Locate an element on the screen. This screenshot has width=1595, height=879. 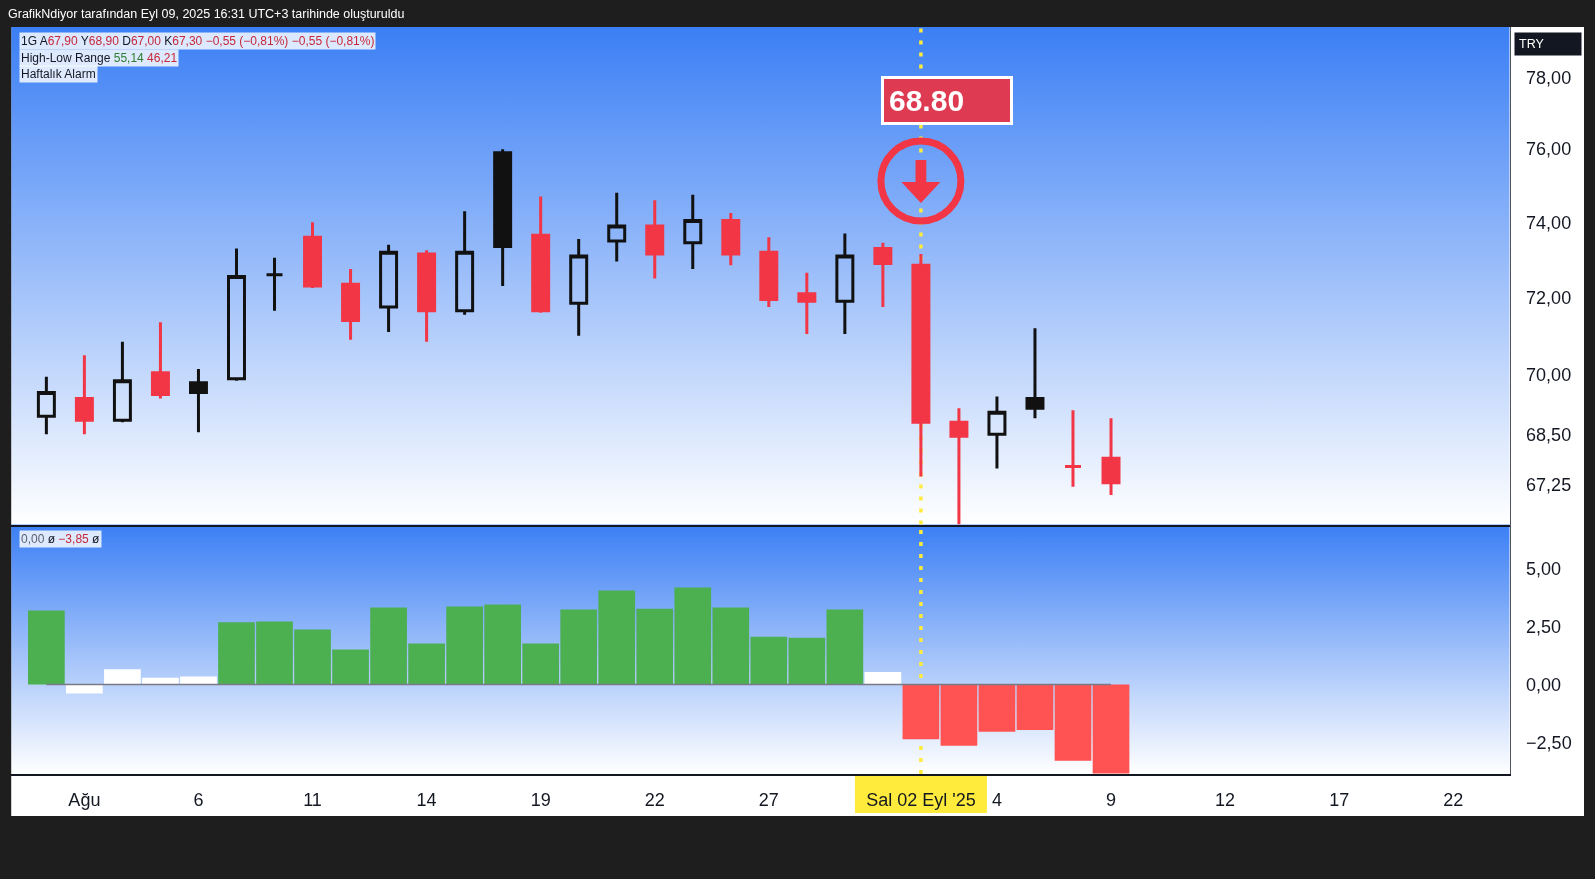
x-tick-label: Sal 02 Eyl '25 is located at coordinates (921, 800).